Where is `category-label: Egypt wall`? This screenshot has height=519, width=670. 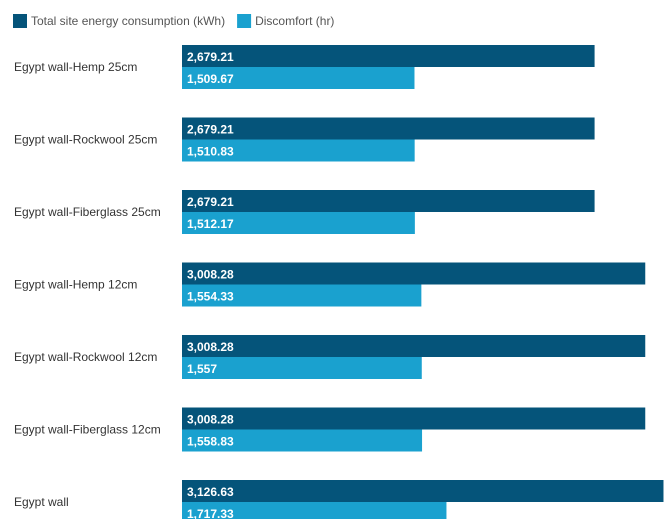
category-label: Egypt wall is located at coordinates (41, 502).